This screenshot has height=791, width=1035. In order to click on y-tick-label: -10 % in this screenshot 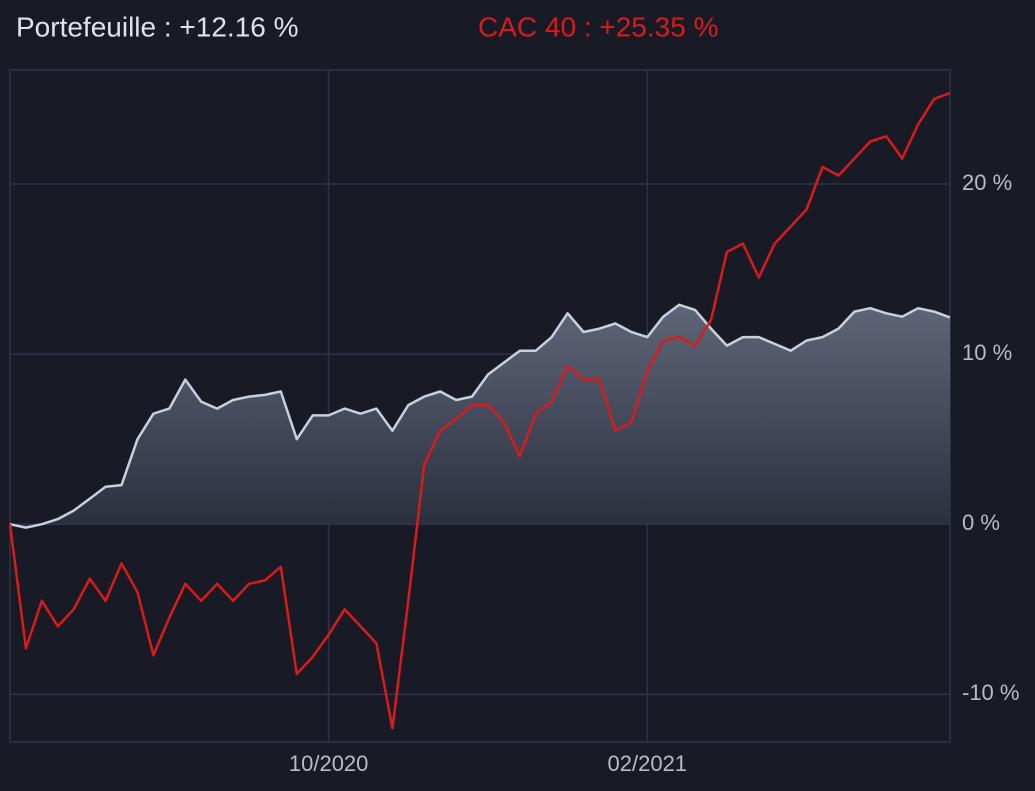, I will do `click(990, 692)`.